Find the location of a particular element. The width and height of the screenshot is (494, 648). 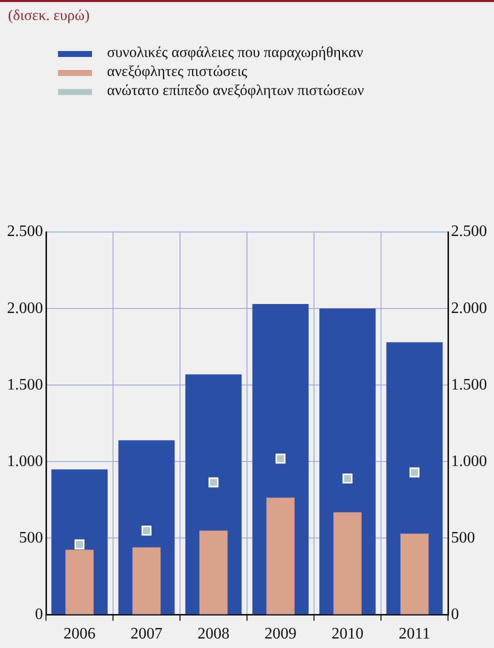

y-tick-label: 1.000 is located at coordinates (25, 461).